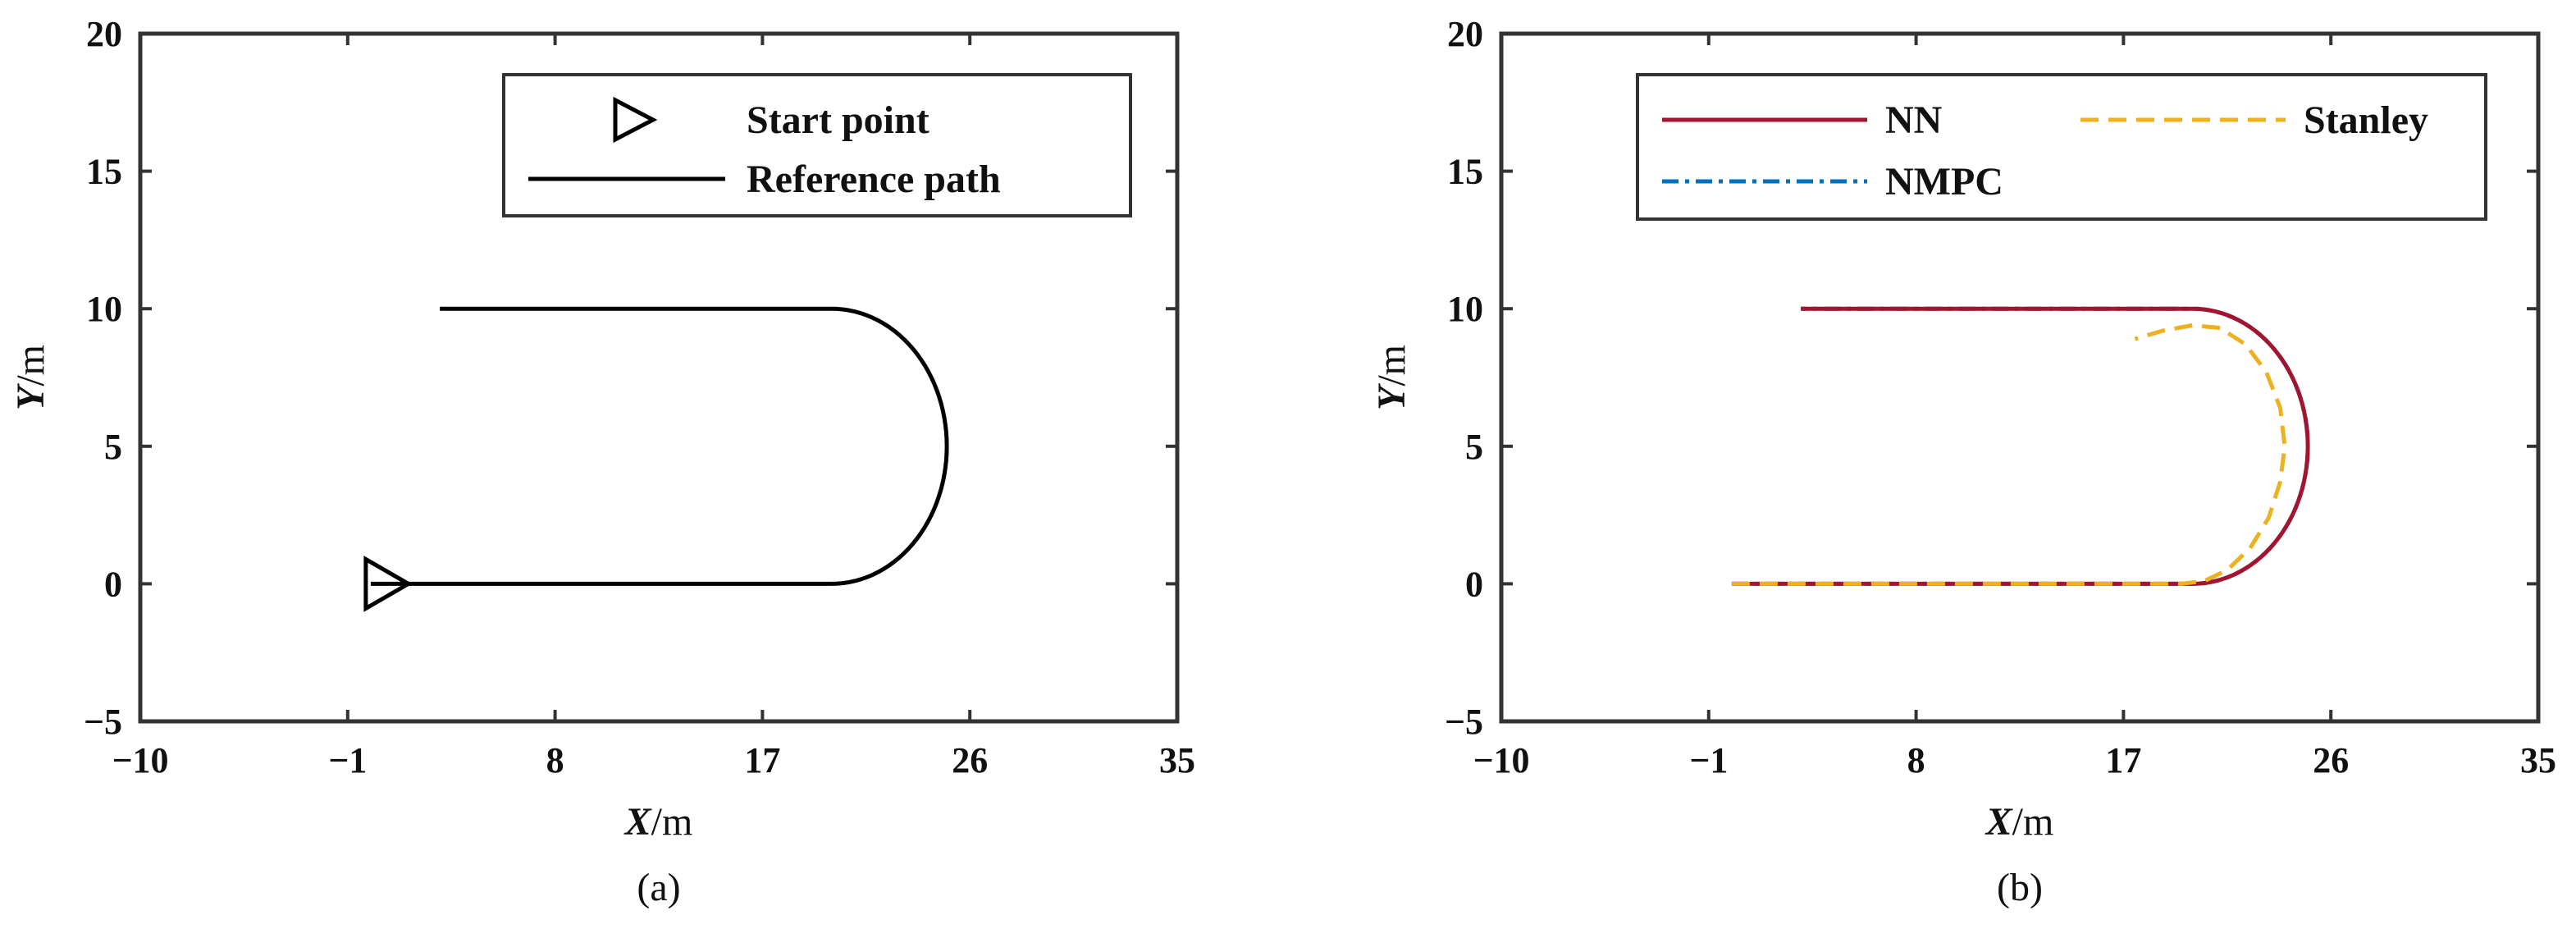 This screenshot has width=2576, height=938. What do you see at coordinates (1392, 366) in the screenshot?
I see `panel-b-y-unit: /m` at bounding box center [1392, 366].